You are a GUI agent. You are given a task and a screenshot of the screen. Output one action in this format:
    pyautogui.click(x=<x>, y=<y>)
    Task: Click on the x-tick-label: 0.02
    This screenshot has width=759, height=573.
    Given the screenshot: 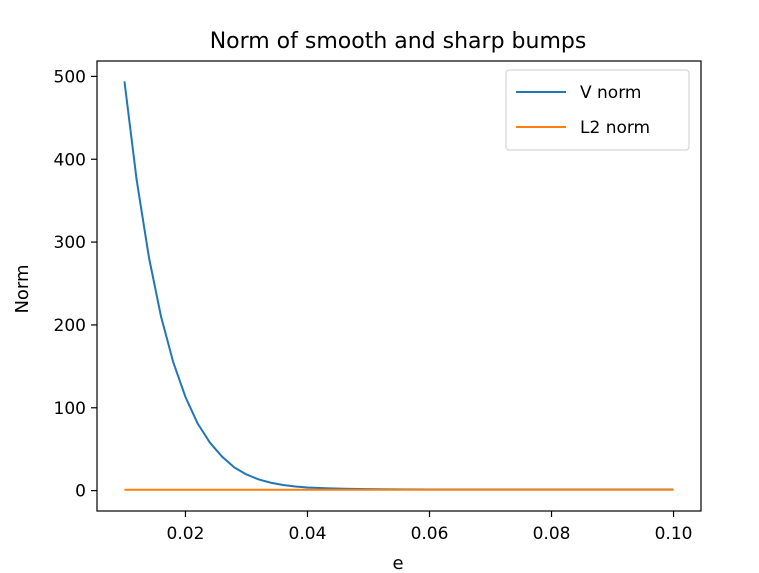 What is the action you would take?
    pyautogui.click(x=186, y=534)
    